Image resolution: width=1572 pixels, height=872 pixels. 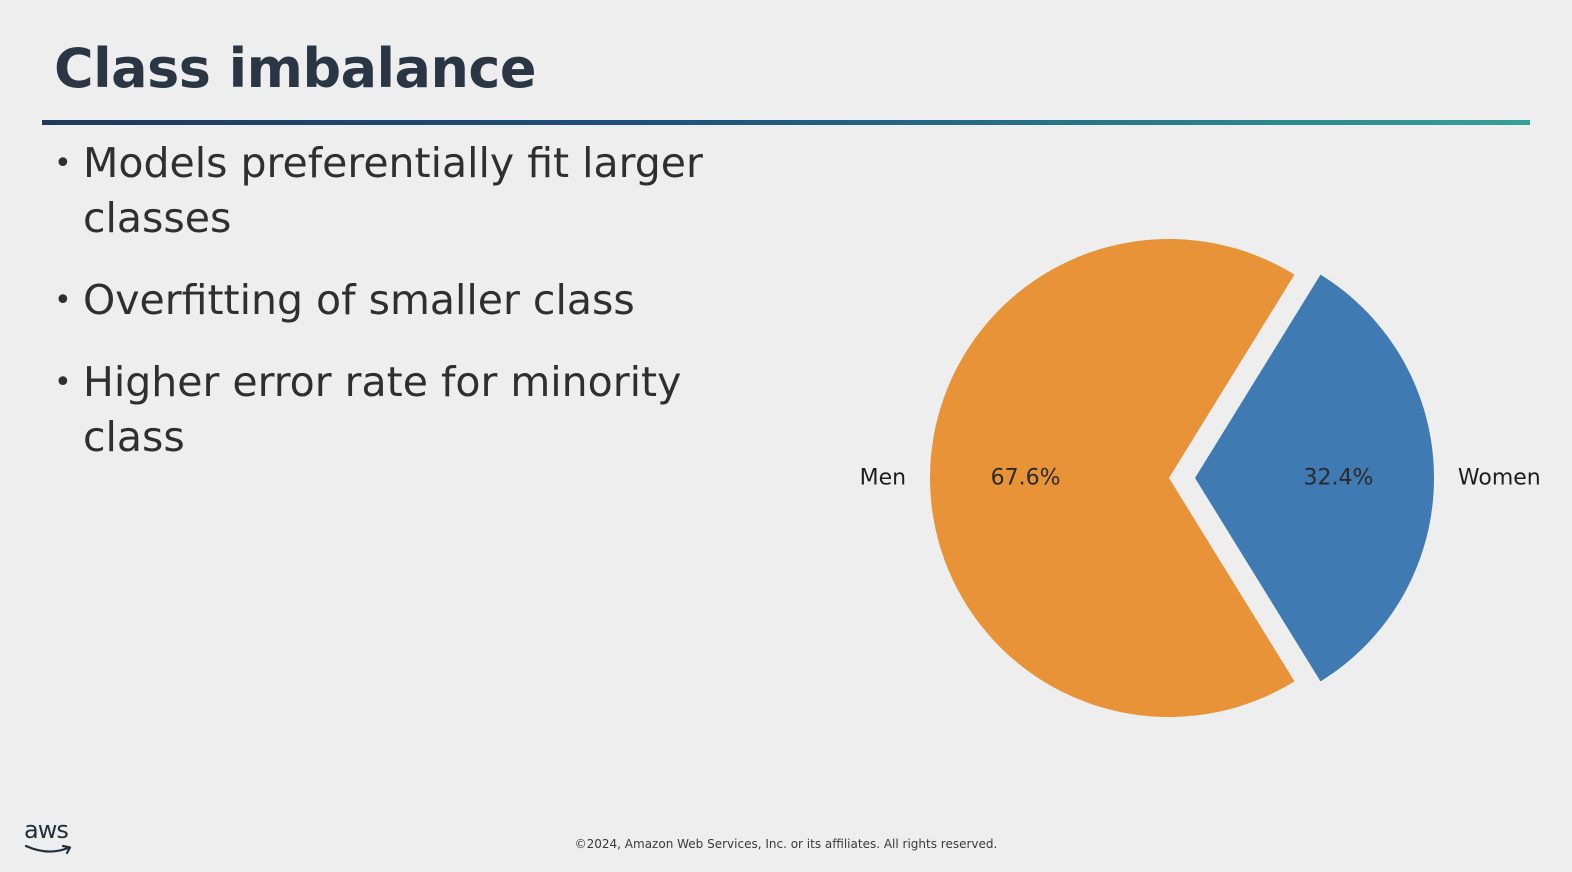 I want to click on pie-slice-women, so click(x=1314, y=478).